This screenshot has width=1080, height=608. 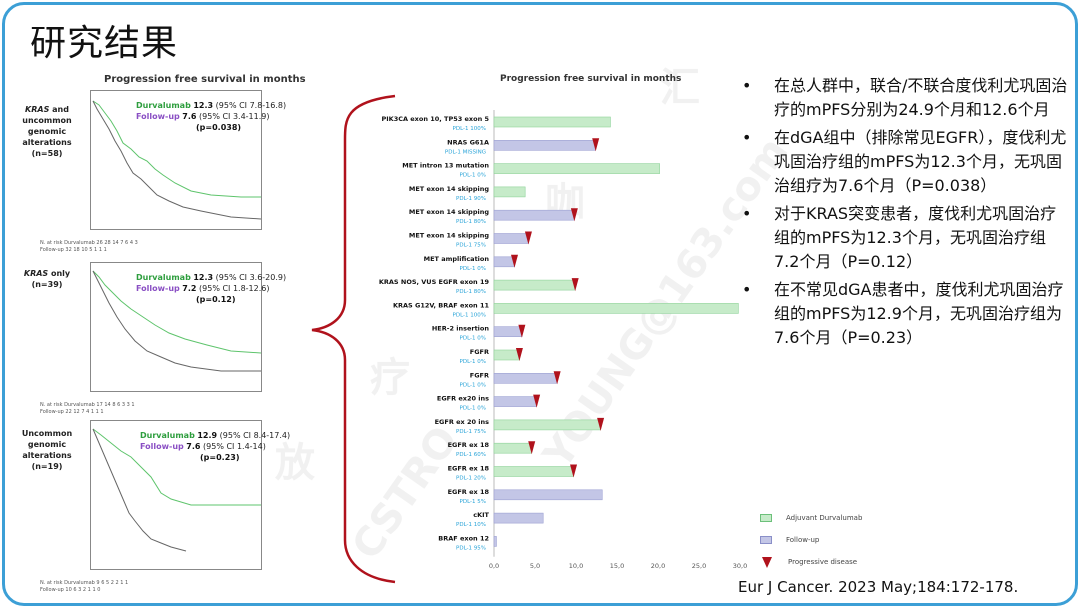 I want to click on bar-category-label: EGFR ex 20 ins, so click(x=462, y=422).